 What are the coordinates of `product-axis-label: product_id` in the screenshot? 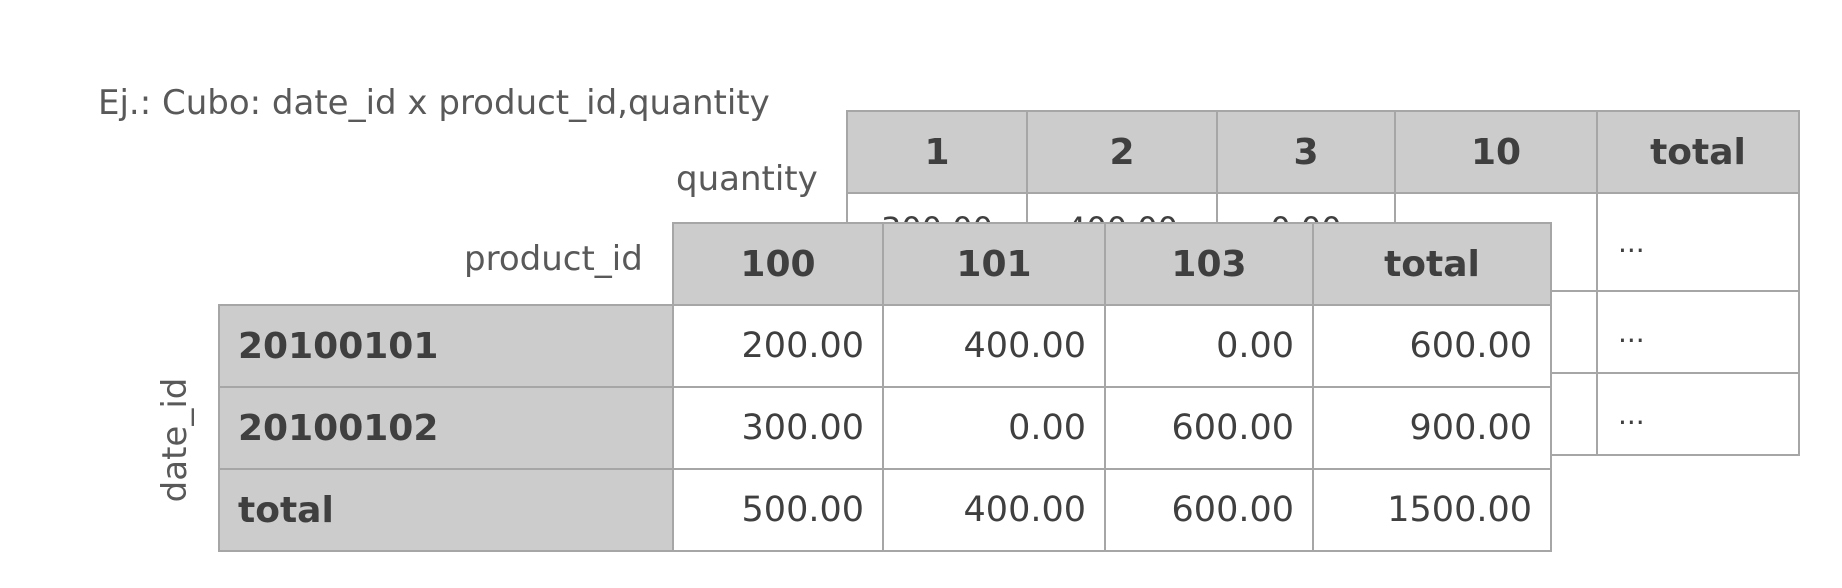 It's located at (553, 259).